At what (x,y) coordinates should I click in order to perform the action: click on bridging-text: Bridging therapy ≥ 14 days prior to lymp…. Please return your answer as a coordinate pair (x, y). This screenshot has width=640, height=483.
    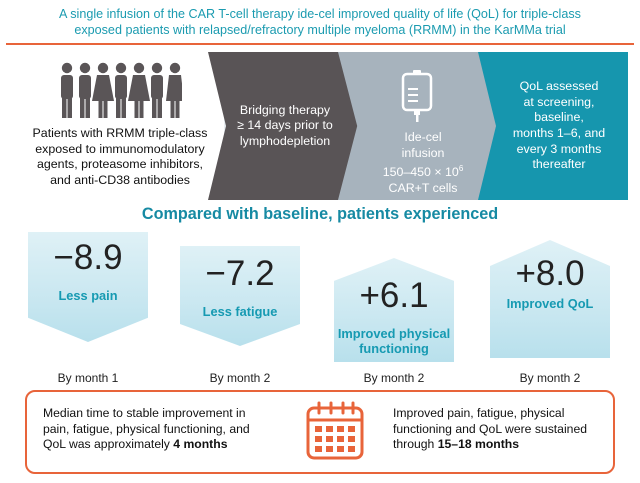
    Looking at the image, I should click on (285, 125).